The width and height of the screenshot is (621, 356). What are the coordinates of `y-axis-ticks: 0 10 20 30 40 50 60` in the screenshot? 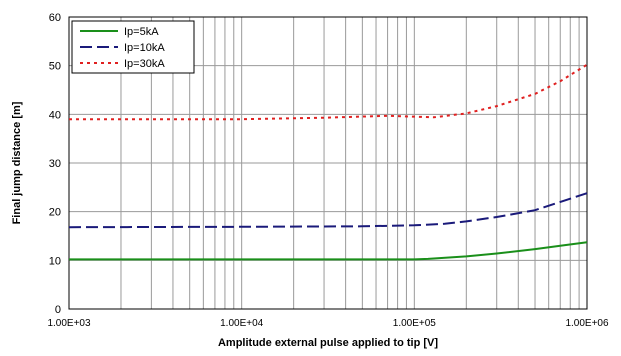 It's located at (55, 164).